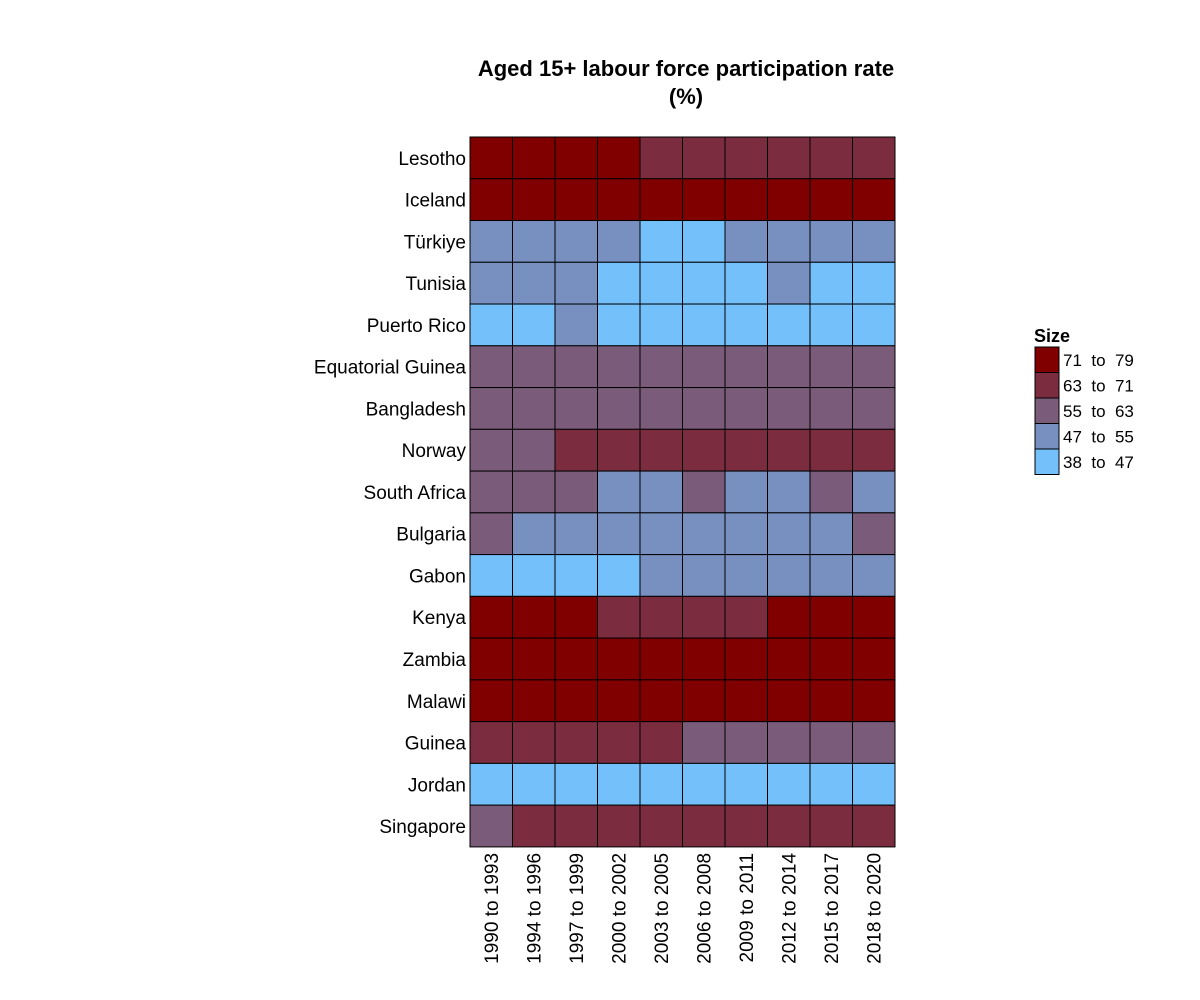 The height and width of the screenshot is (1000, 1200). Describe the element at coordinates (435, 660) in the screenshot. I see `y-tick-label: Zambia` at that location.